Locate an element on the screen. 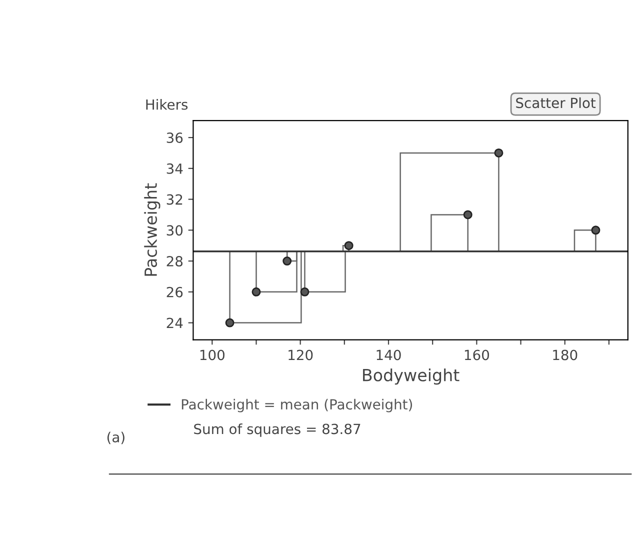 The image size is (644, 548). x-tick-label: 100 is located at coordinates (212, 355).